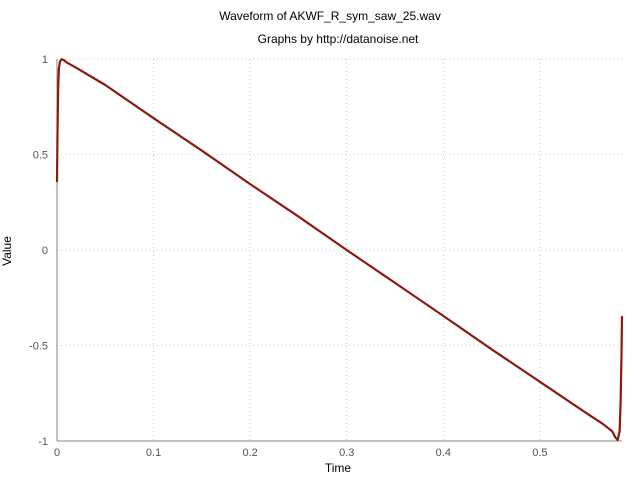 The image size is (640, 480). Describe the element at coordinates (7, 251) in the screenshot. I see `y-axis-label: Value` at that location.